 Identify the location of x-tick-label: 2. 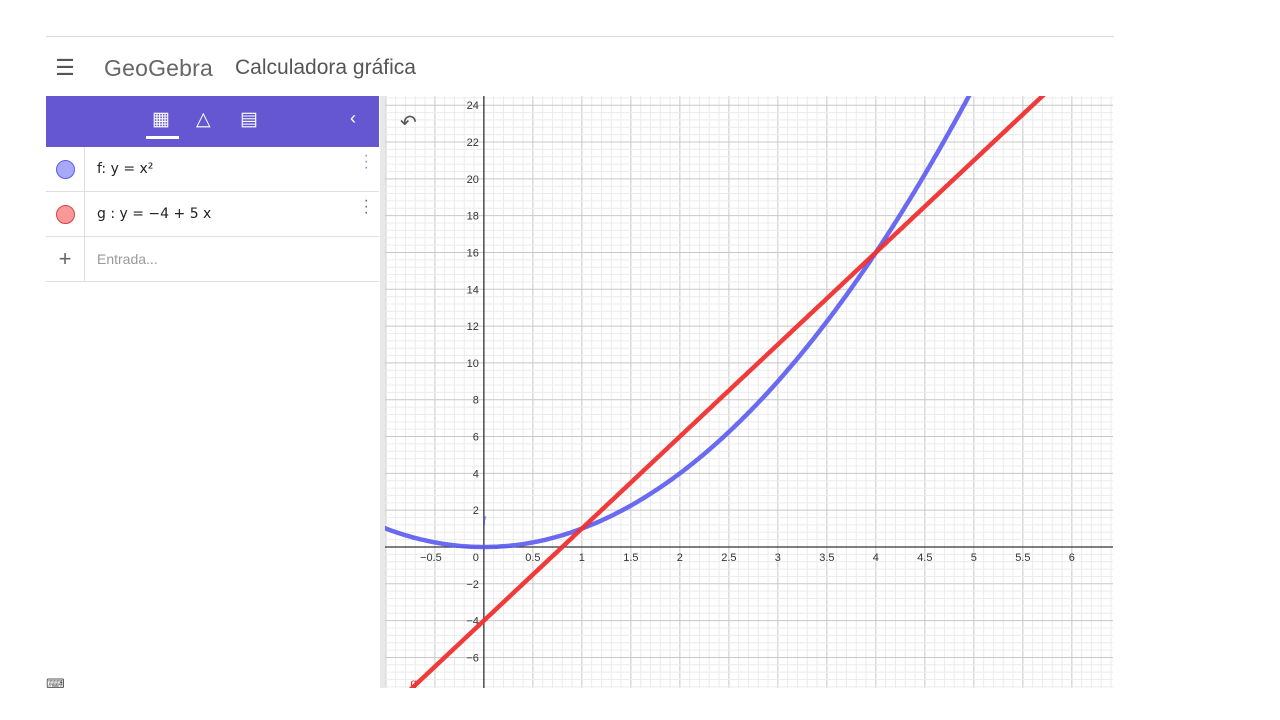
(680, 558).